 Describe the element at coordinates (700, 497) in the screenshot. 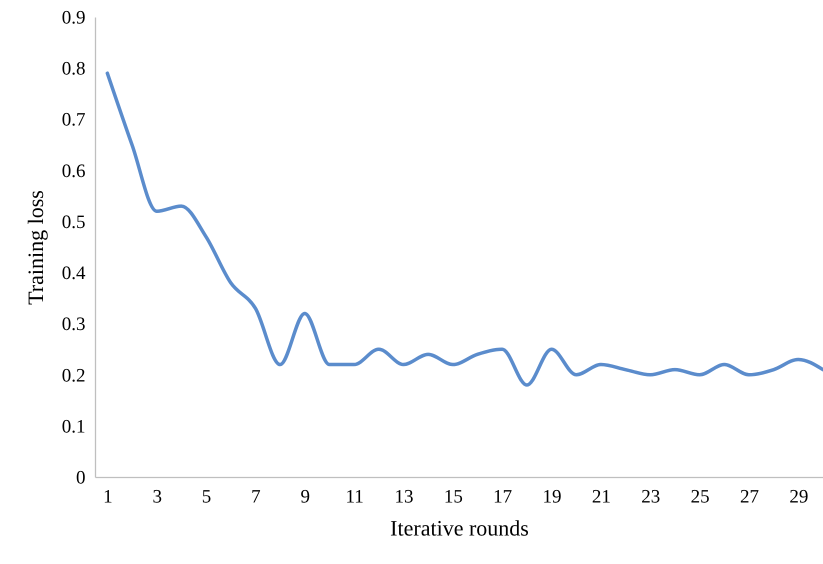

I see `x-tick-label: 25` at that location.